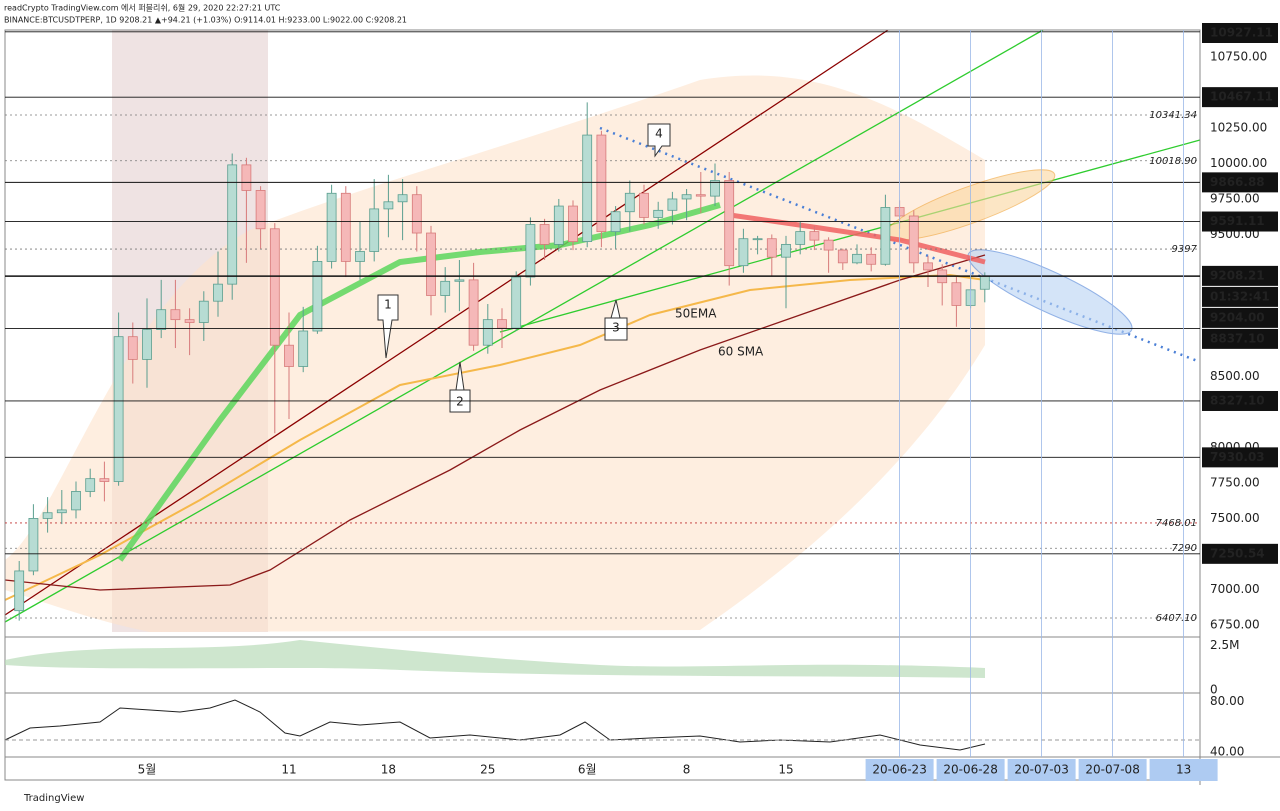 The height and width of the screenshot is (811, 1280). I want to click on y-tick-label: 10000.00, so click(1238, 163).